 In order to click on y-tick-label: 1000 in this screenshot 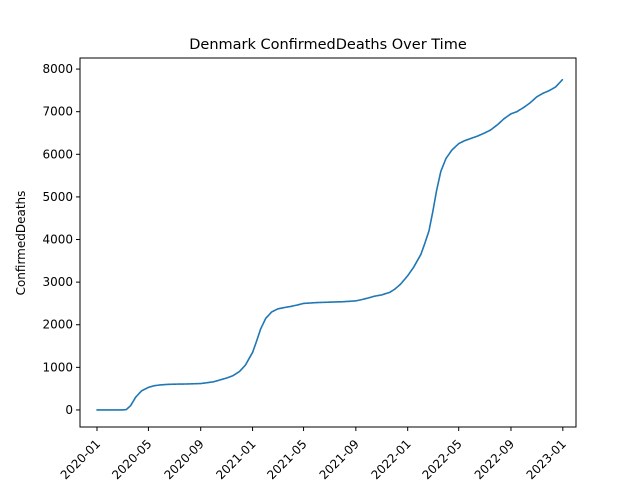, I will do `click(57, 367)`.